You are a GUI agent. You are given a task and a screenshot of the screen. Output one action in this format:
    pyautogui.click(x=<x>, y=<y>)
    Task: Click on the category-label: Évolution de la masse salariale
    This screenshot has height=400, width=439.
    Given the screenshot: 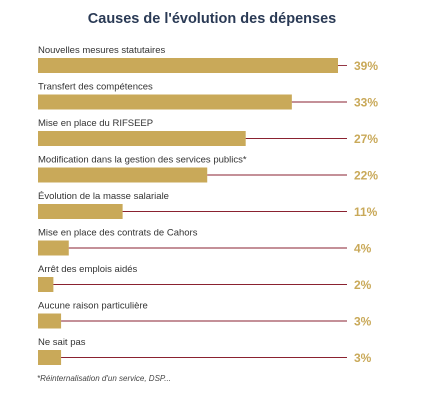 What is the action you would take?
    pyautogui.click(x=103, y=196)
    